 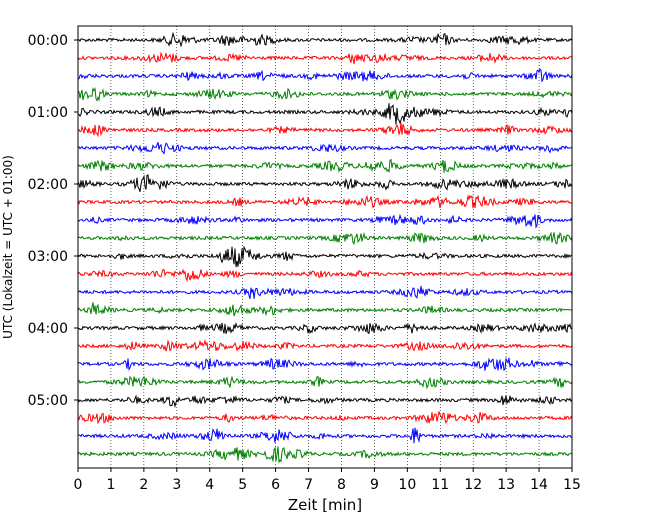 What do you see at coordinates (341, 485) in the screenshot?
I see `x-tick-label: 8` at bounding box center [341, 485].